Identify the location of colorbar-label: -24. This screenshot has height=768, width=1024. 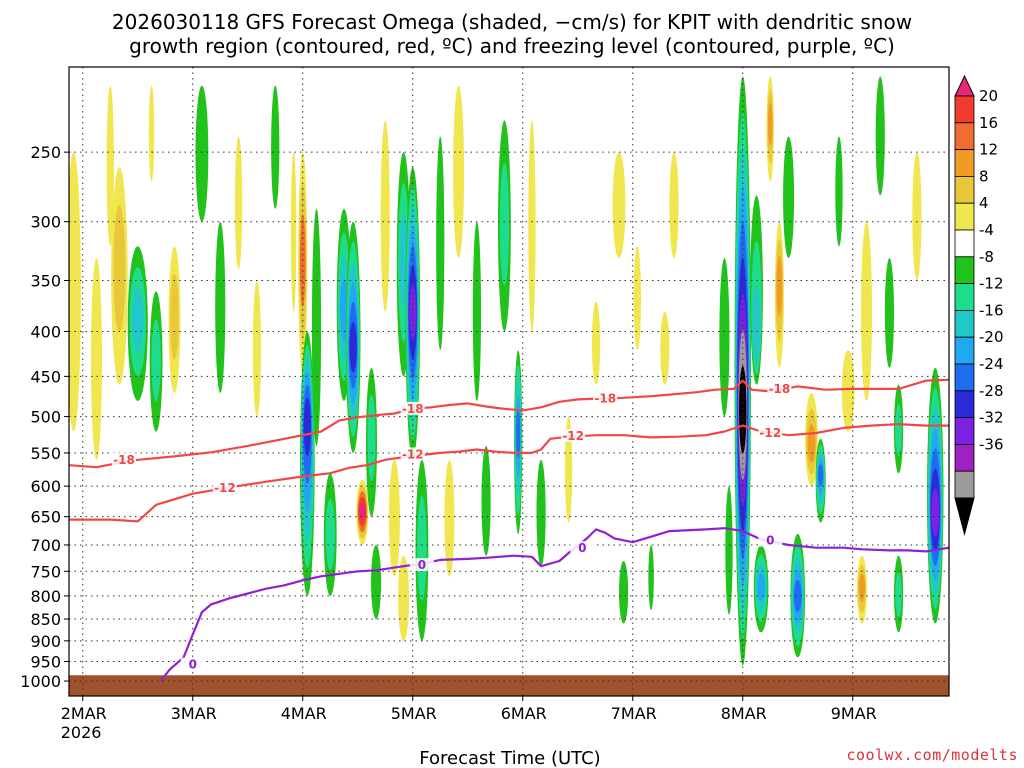
(991, 364).